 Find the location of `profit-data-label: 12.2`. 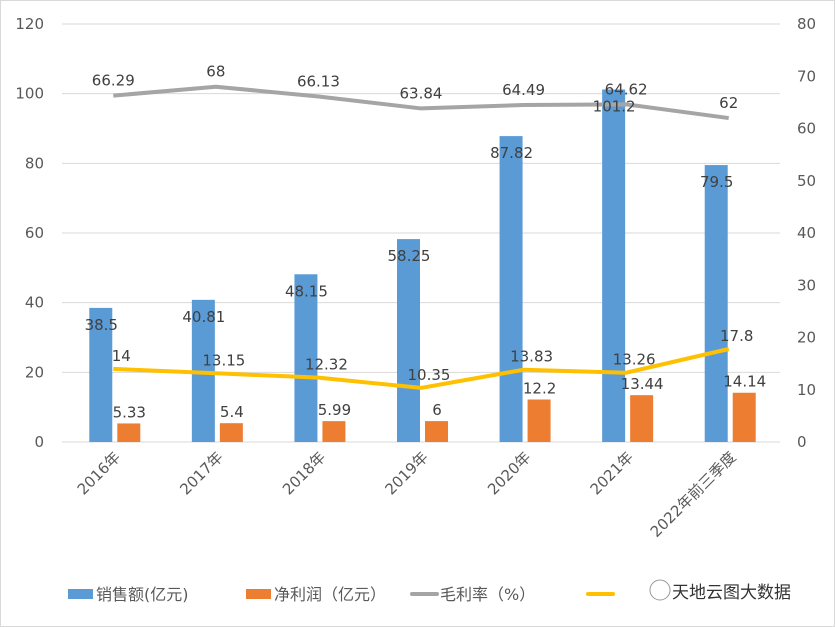

profit-data-label: 12.2 is located at coordinates (539, 389).